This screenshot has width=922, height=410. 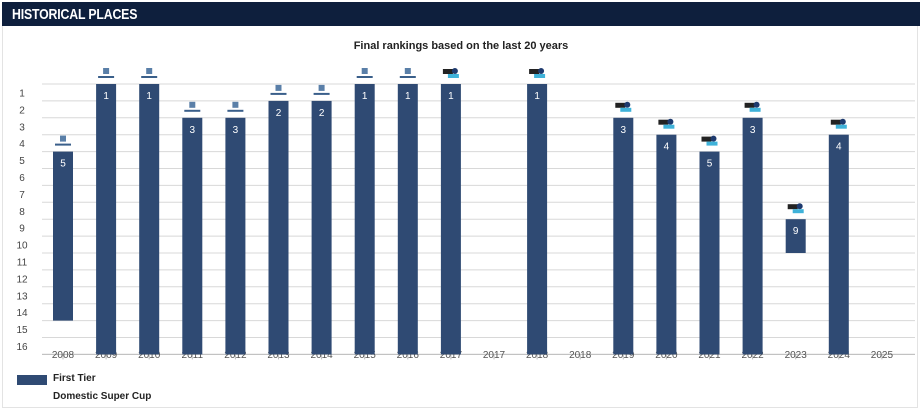 I want to click on y-tick-label: 10, so click(x=22, y=246).